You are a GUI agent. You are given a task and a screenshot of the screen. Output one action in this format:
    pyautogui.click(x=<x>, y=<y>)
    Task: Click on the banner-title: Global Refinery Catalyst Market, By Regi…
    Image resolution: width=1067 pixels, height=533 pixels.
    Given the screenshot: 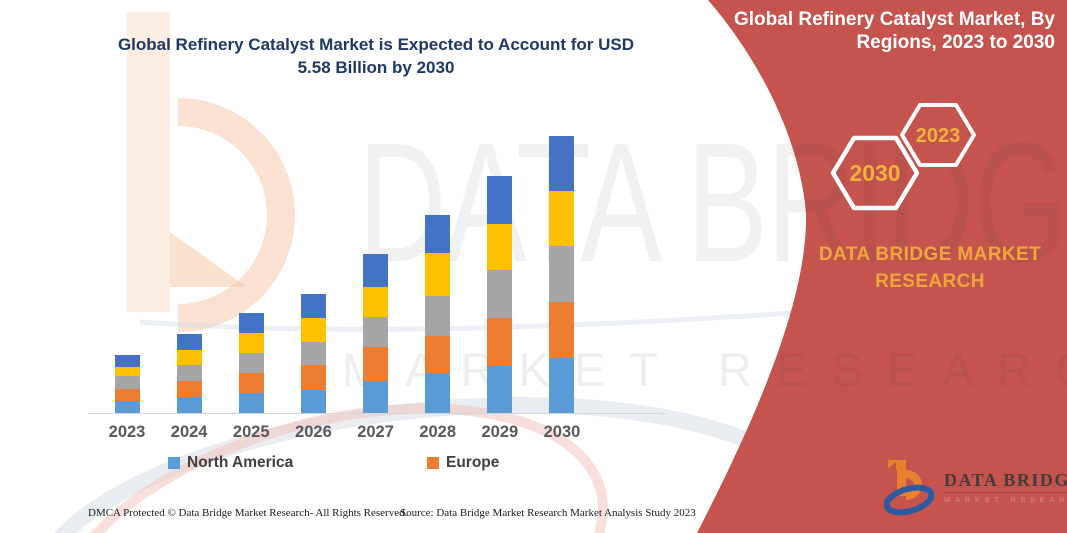 What is the action you would take?
    pyautogui.click(x=890, y=31)
    